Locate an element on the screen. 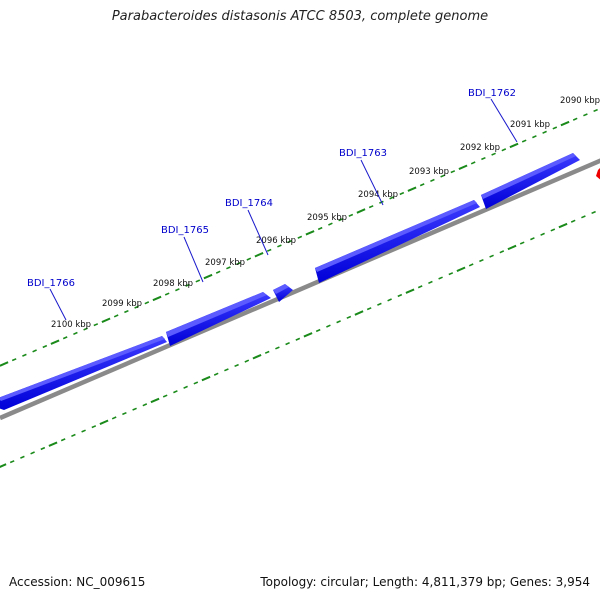 The image size is (600, 600). gene-label: BDI_1763 is located at coordinates (363, 153).